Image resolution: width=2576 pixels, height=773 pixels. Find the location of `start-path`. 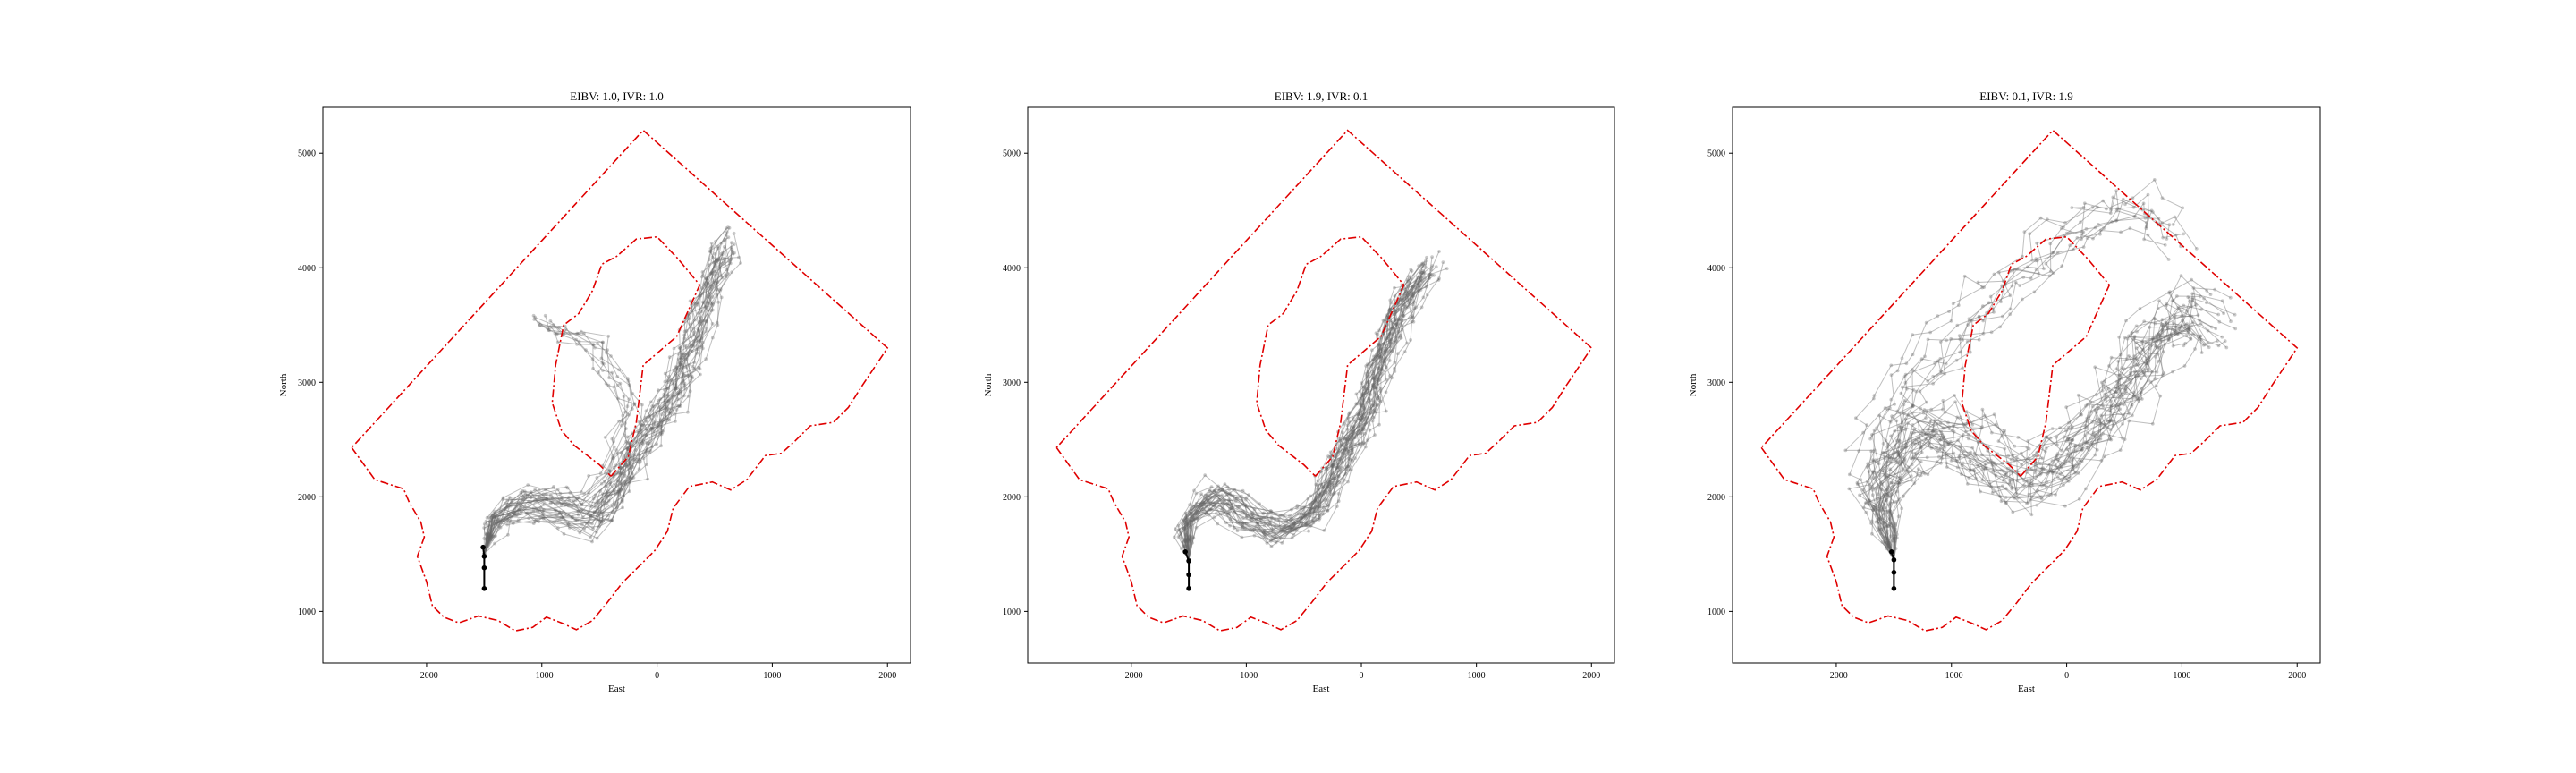

start-path is located at coordinates (1892, 570).